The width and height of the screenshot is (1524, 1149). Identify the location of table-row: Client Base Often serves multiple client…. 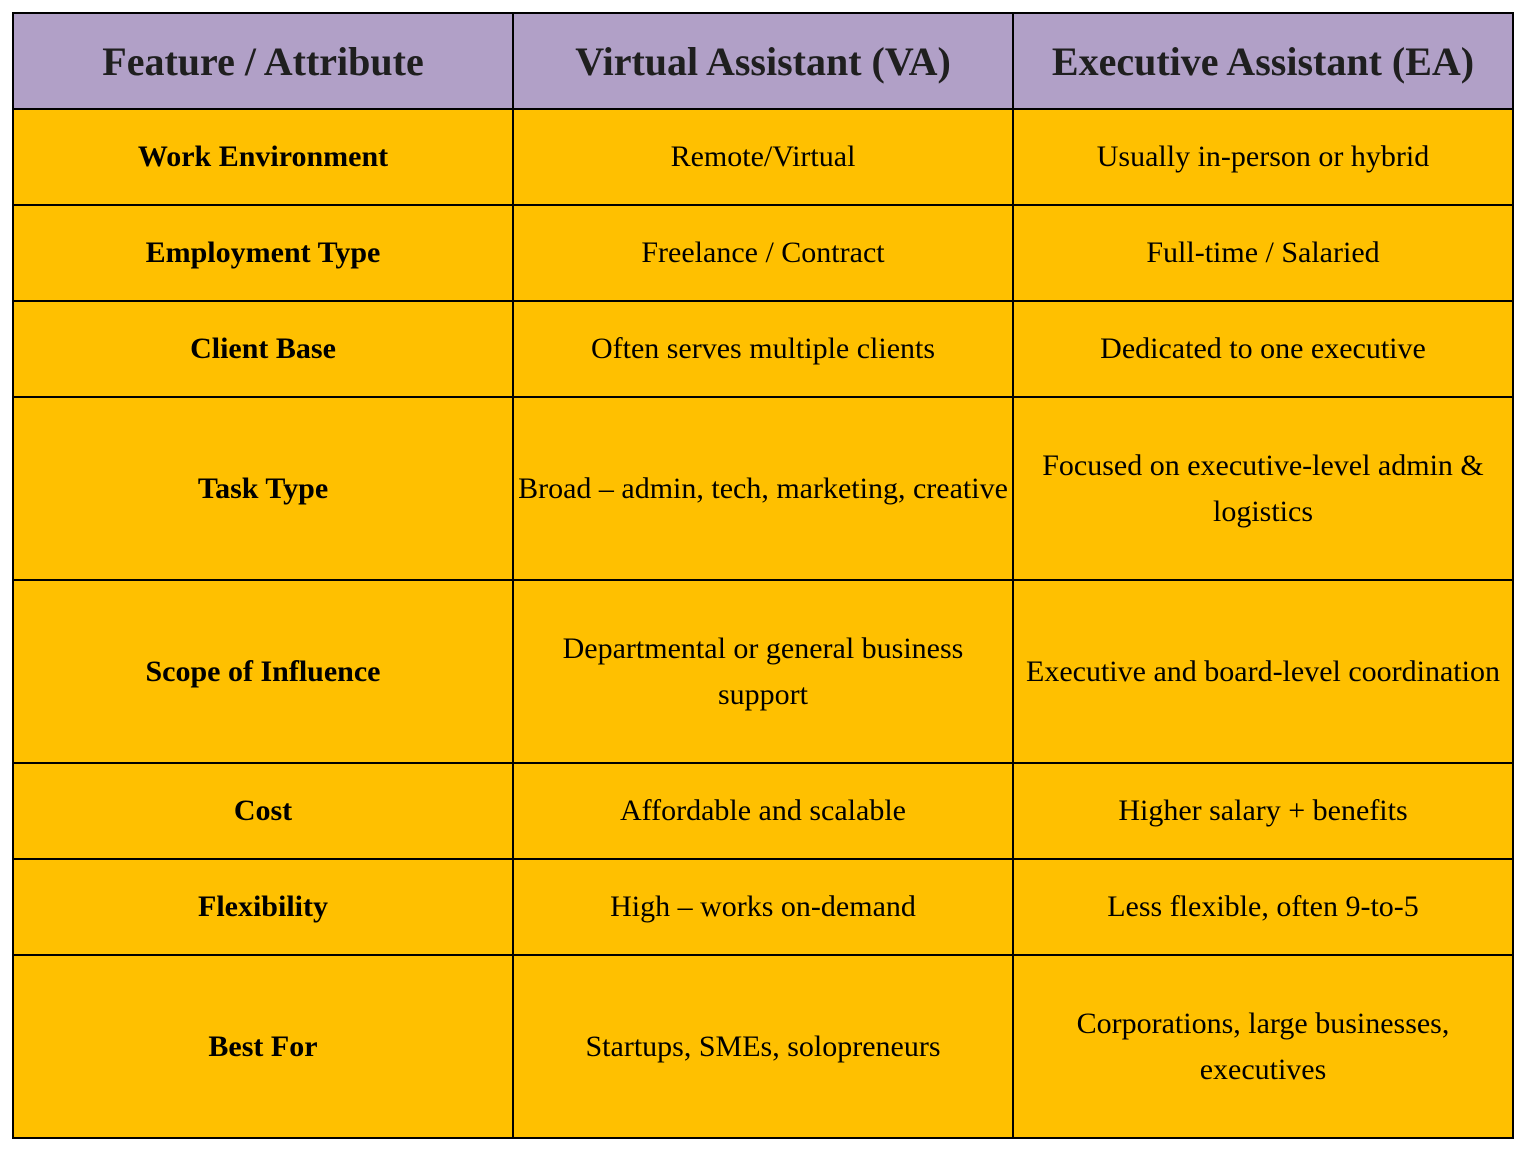
(763, 349).